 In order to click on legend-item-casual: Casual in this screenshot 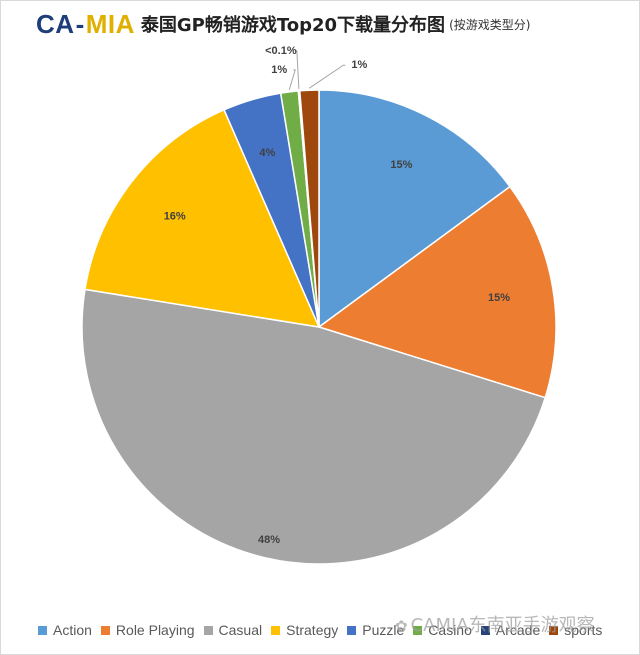, I will do `click(233, 630)`.